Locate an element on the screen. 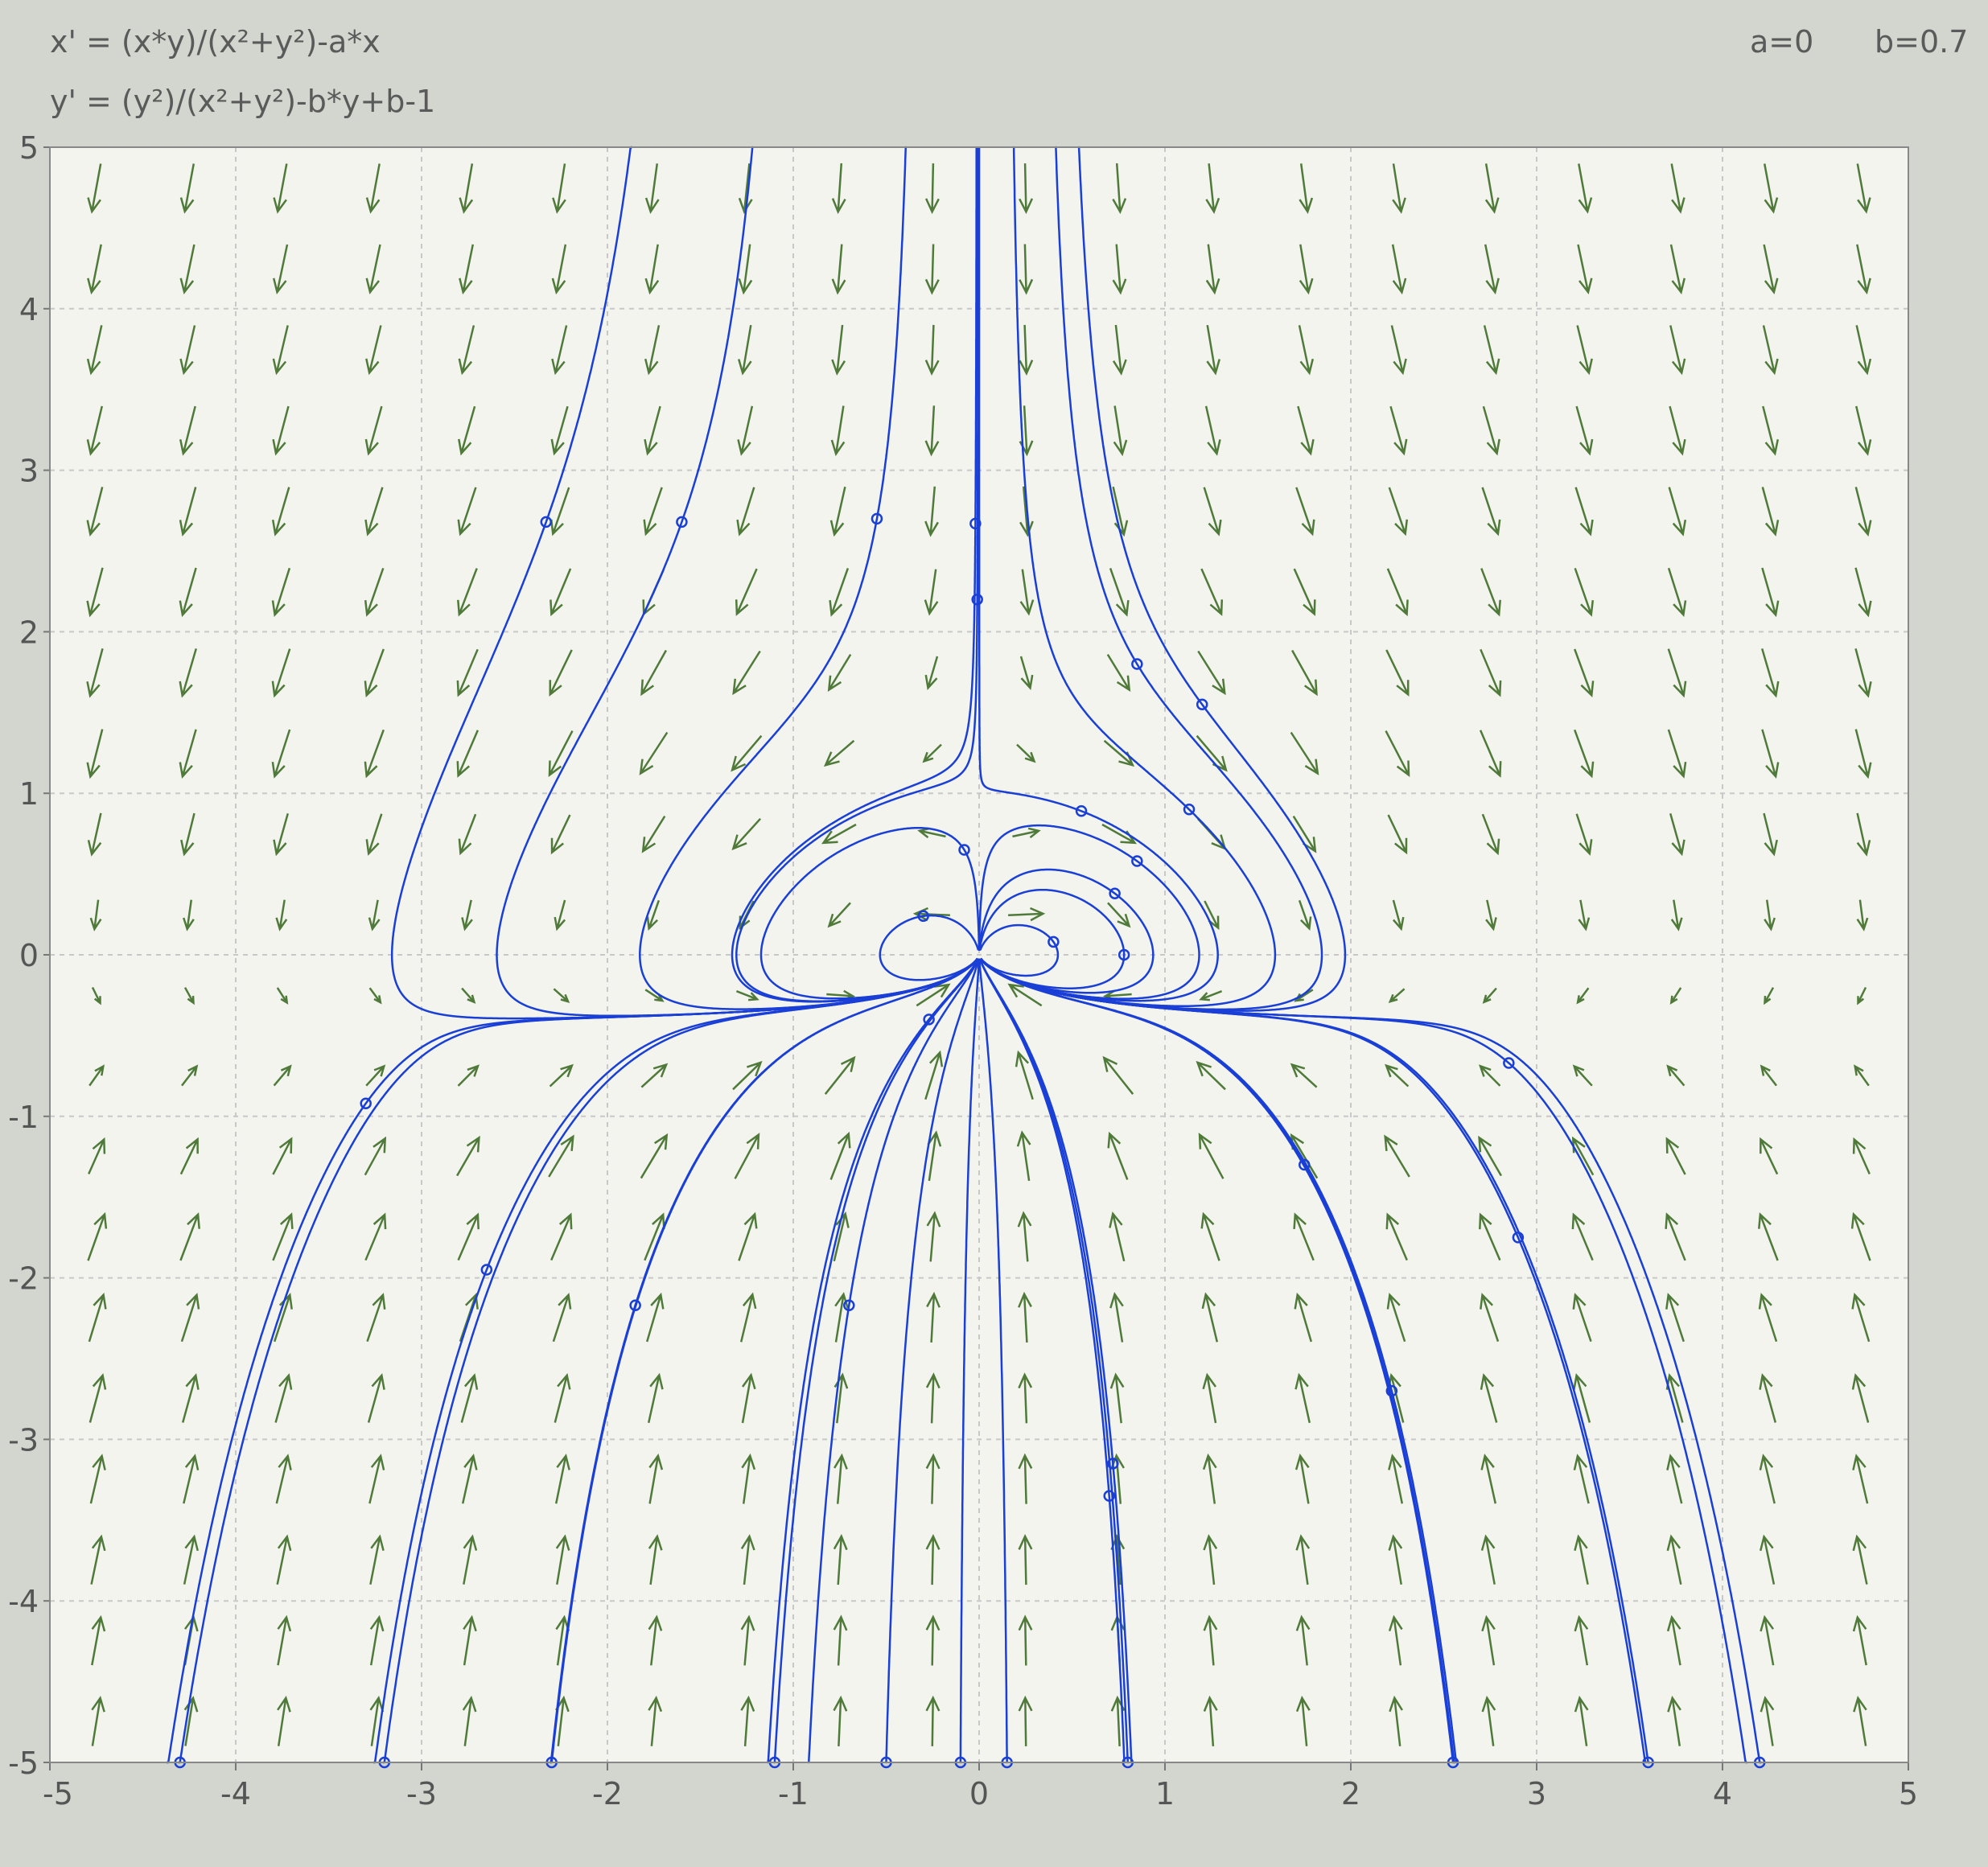 Image resolution: width=1988 pixels, height=1867 pixels. x-tick-label: -2 is located at coordinates (607, 1793).